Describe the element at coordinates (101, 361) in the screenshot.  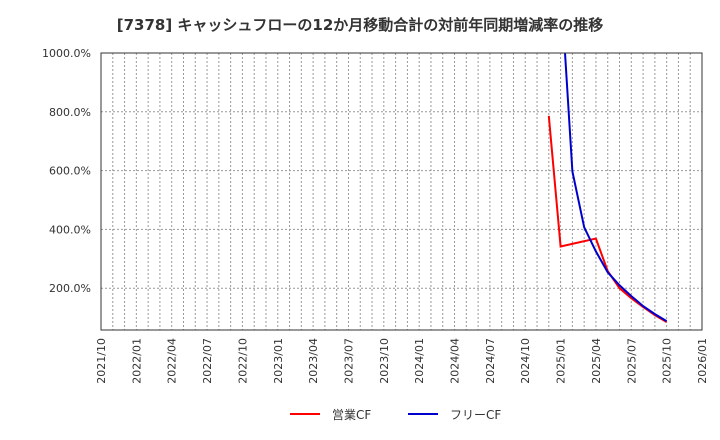
I see `x-tick-label: 2021/10` at that location.